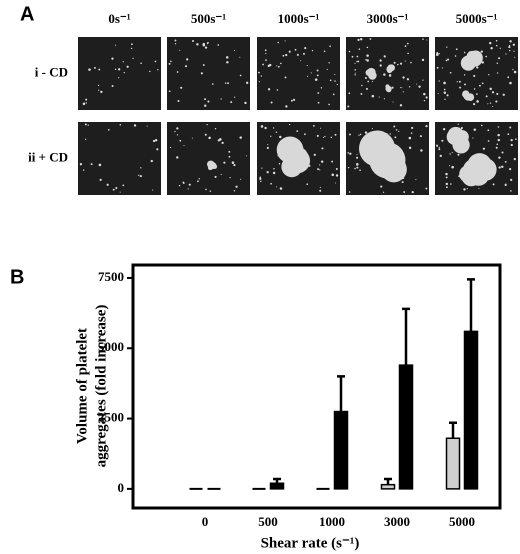  What do you see at coordinates (119, 73) in the screenshot?
I see `image-background` at bounding box center [119, 73].